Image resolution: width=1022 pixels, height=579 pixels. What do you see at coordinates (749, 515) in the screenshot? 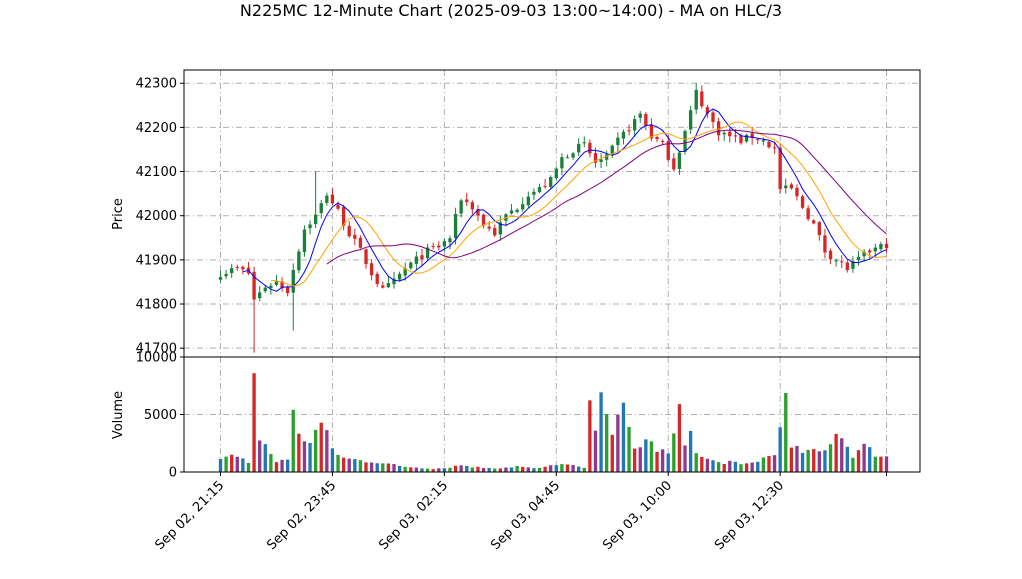
I see `x-tick-label: Sep 03, 12:30` at bounding box center [749, 515].